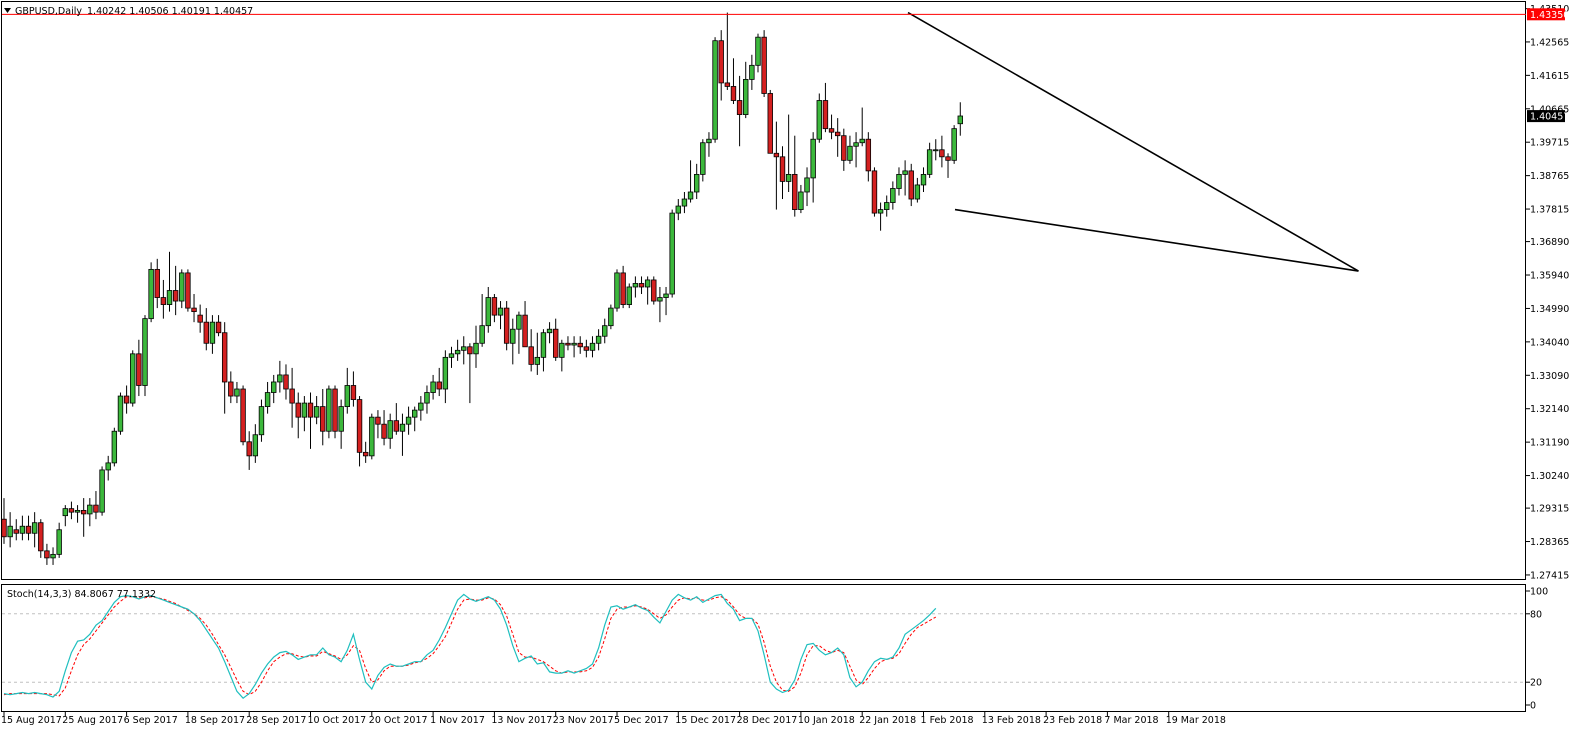  I want to click on lower-trendline, so click(1156, 240).